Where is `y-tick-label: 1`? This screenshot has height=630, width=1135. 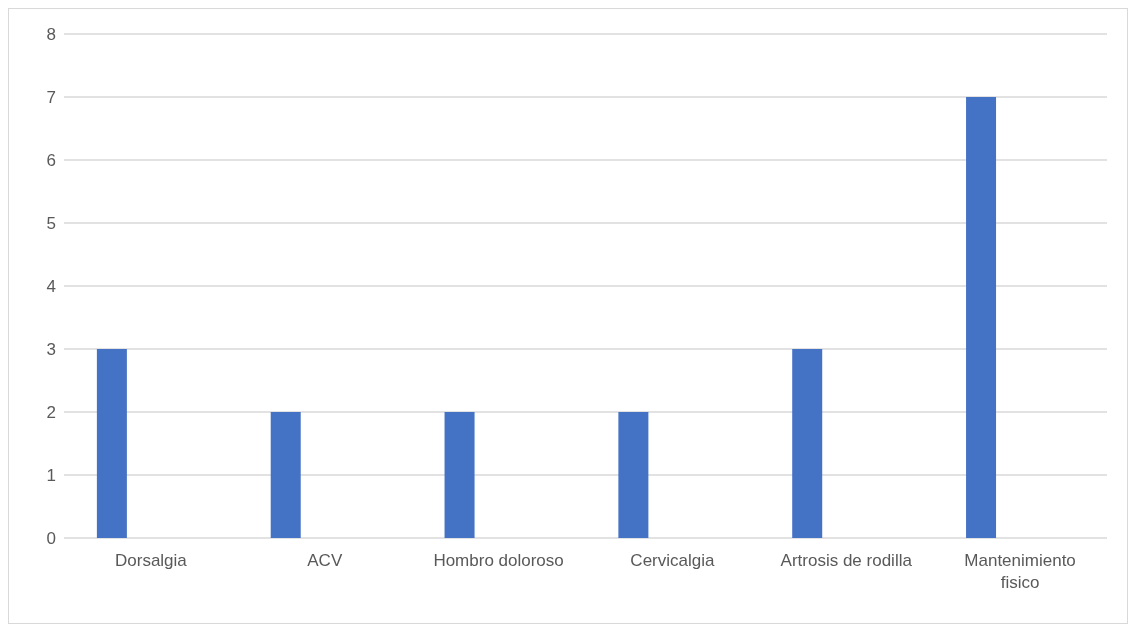
y-tick-label: 1 is located at coordinates (51, 476).